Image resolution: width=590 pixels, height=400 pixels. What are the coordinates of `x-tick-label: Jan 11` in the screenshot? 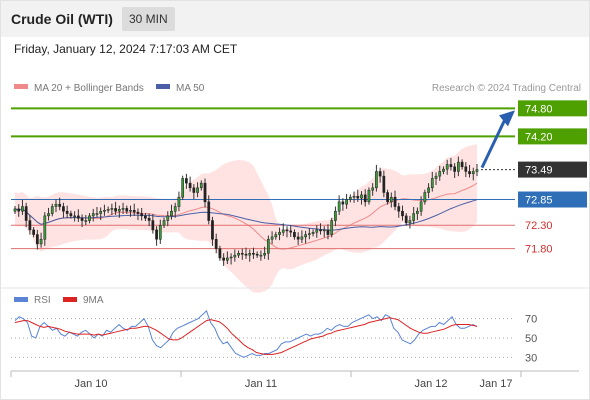 It's located at (261, 384).